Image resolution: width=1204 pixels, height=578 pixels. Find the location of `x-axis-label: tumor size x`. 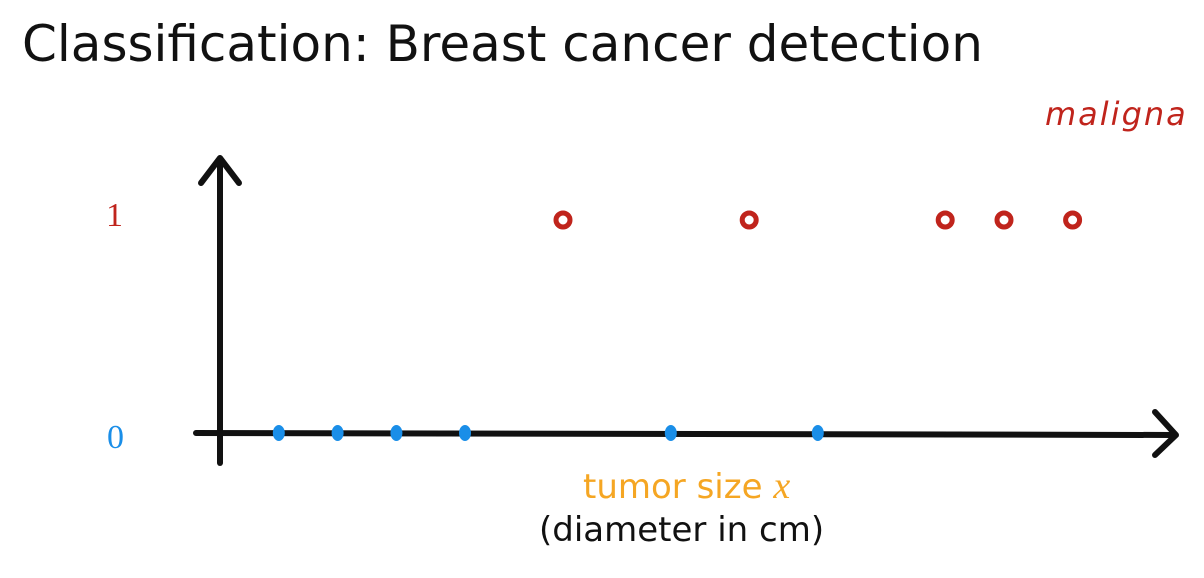

x-axis-label: tumor size x is located at coordinates (686, 486).